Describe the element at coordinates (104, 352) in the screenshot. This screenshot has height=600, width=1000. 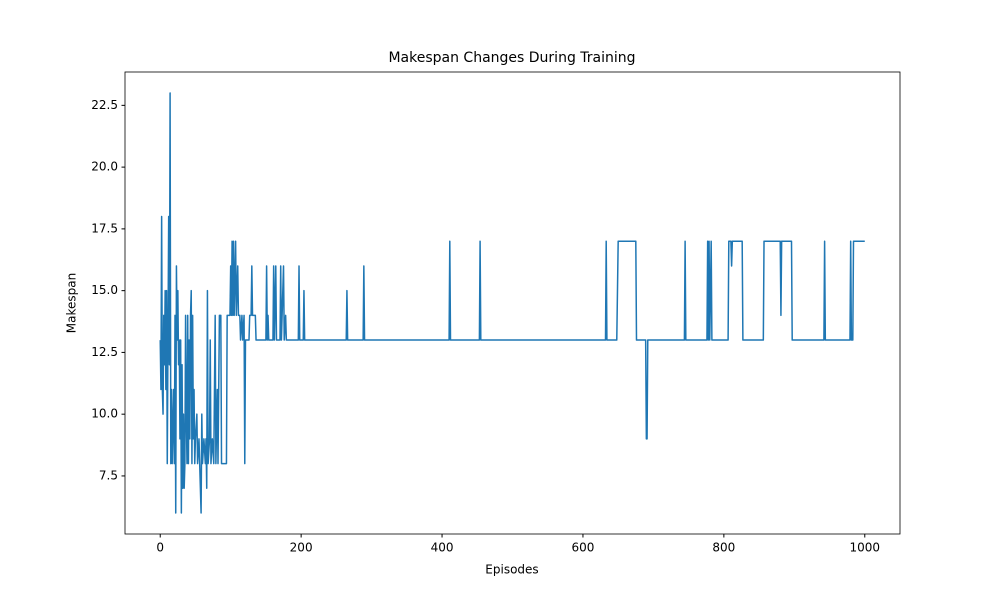
I see `y-tick-label: 12.5` at that location.